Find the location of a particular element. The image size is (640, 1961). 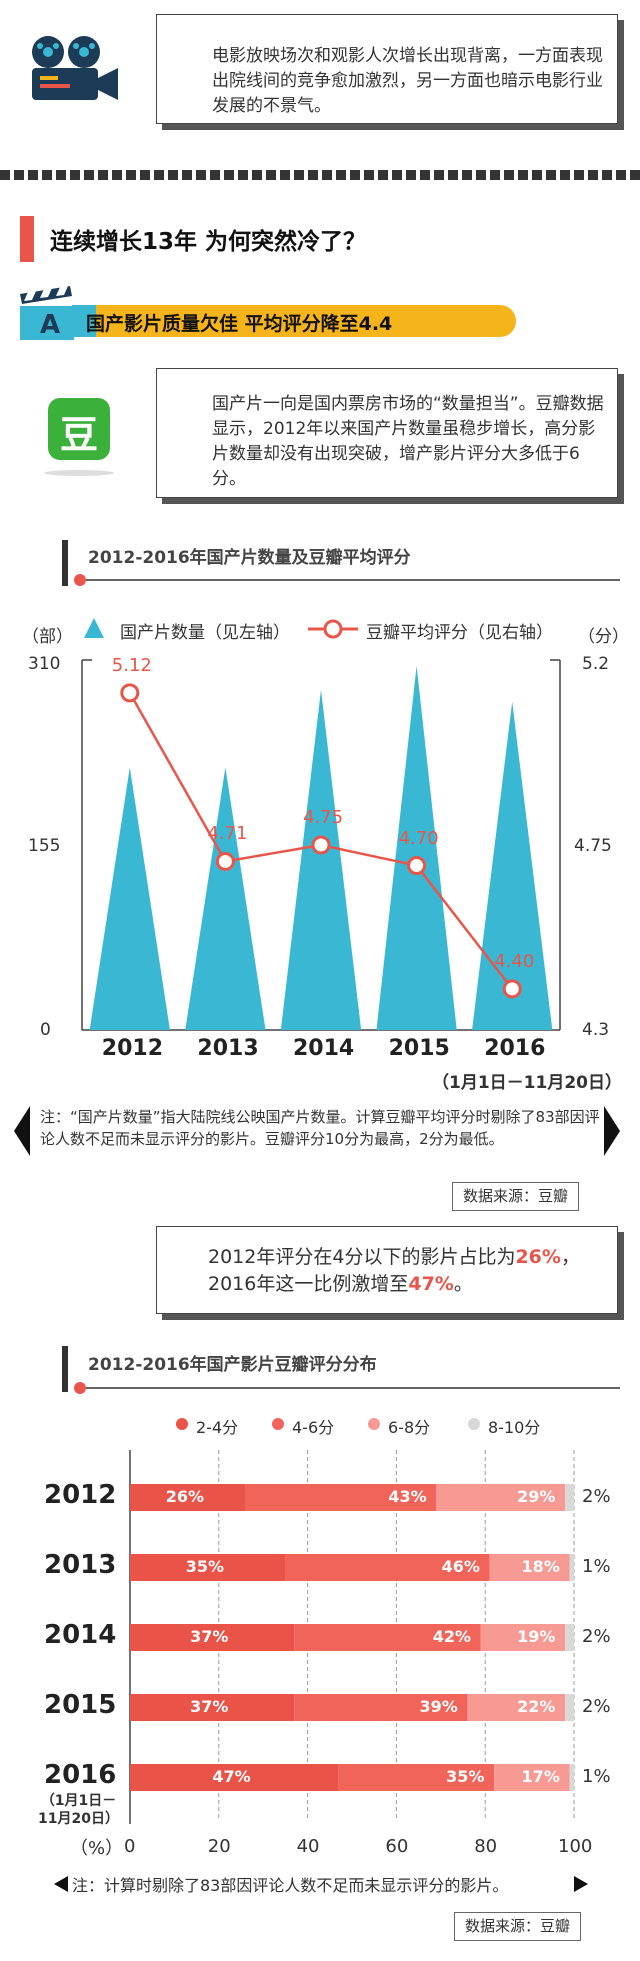

x-tick-label: 40 is located at coordinates (308, 1846).